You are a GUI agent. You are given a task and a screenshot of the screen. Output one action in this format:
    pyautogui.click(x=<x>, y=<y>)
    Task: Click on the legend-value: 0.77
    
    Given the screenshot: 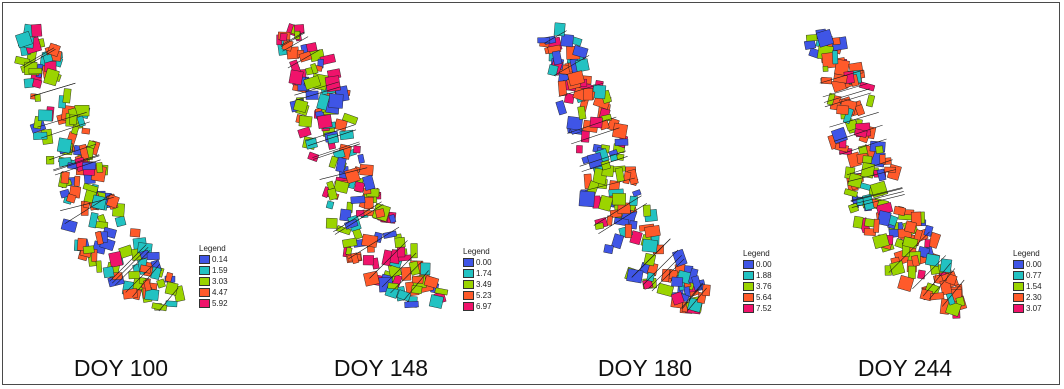 What is the action you would take?
    pyautogui.click(x=1034, y=275)
    